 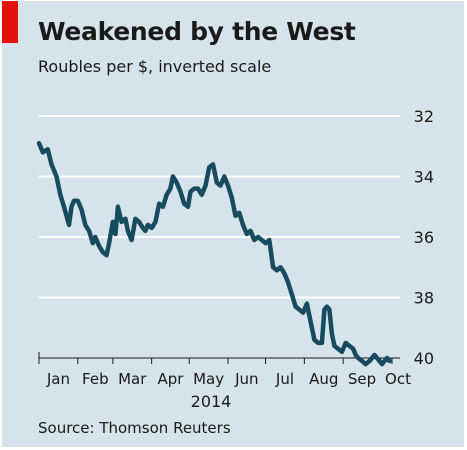 What do you see at coordinates (362, 379) in the screenshot?
I see `x-tick-label-sep: Sep` at bounding box center [362, 379].